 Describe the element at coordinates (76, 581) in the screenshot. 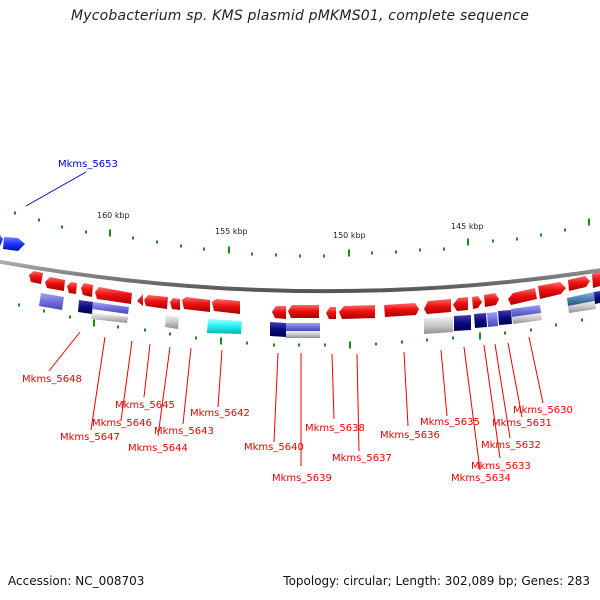

I see `accession-text: Accession: NC_008703` at that location.